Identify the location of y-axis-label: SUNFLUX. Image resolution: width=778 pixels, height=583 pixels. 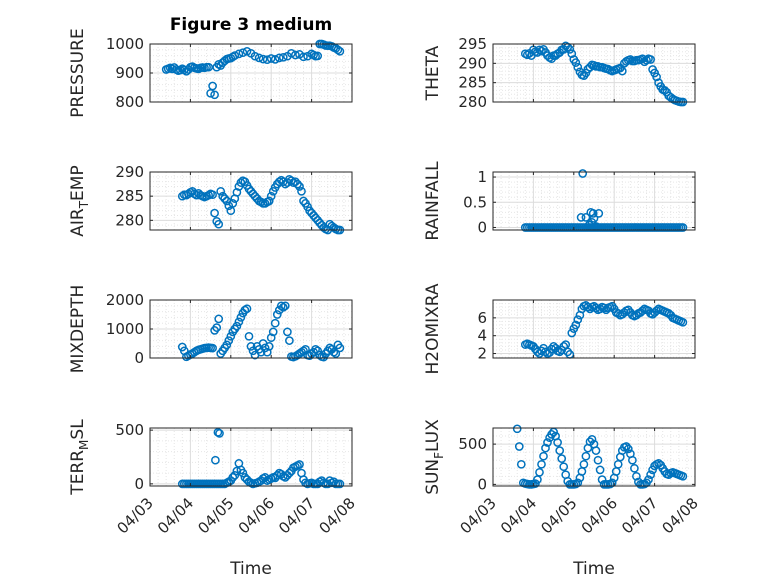
(434, 457).